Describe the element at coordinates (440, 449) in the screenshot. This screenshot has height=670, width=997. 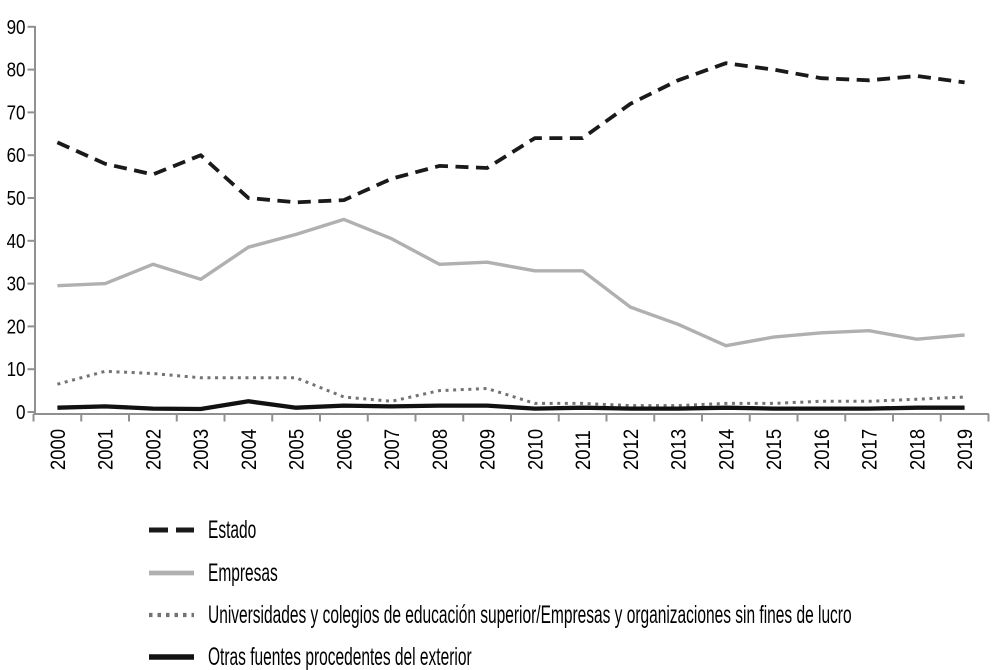
I see `x-tick-label: 2008` at that location.